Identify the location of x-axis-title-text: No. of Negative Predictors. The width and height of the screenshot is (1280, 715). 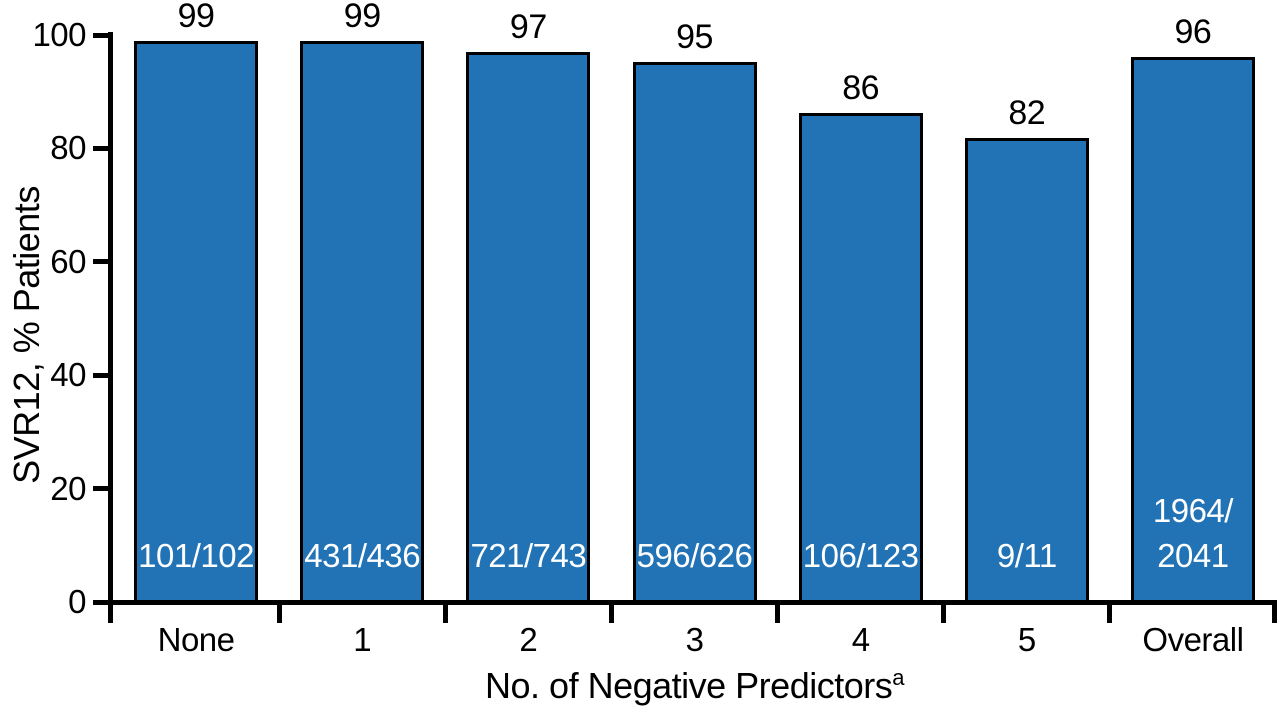
(689, 685).